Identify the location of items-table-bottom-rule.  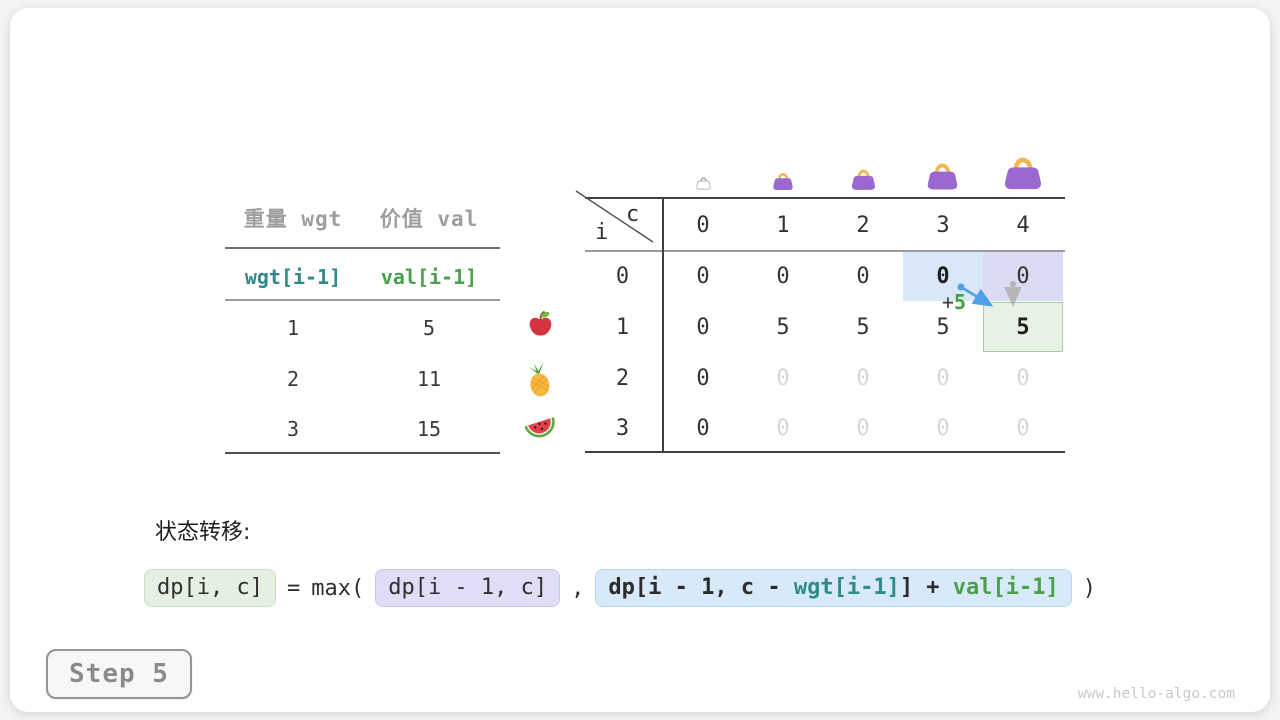
(362, 453).